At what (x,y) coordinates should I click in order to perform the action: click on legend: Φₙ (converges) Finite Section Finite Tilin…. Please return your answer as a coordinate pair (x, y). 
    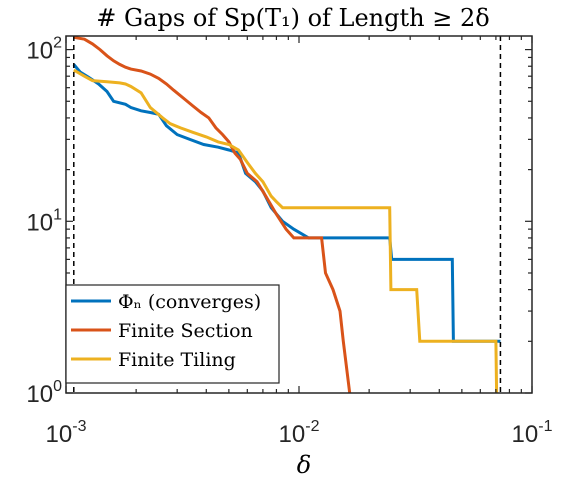
    Looking at the image, I should click on (172, 334).